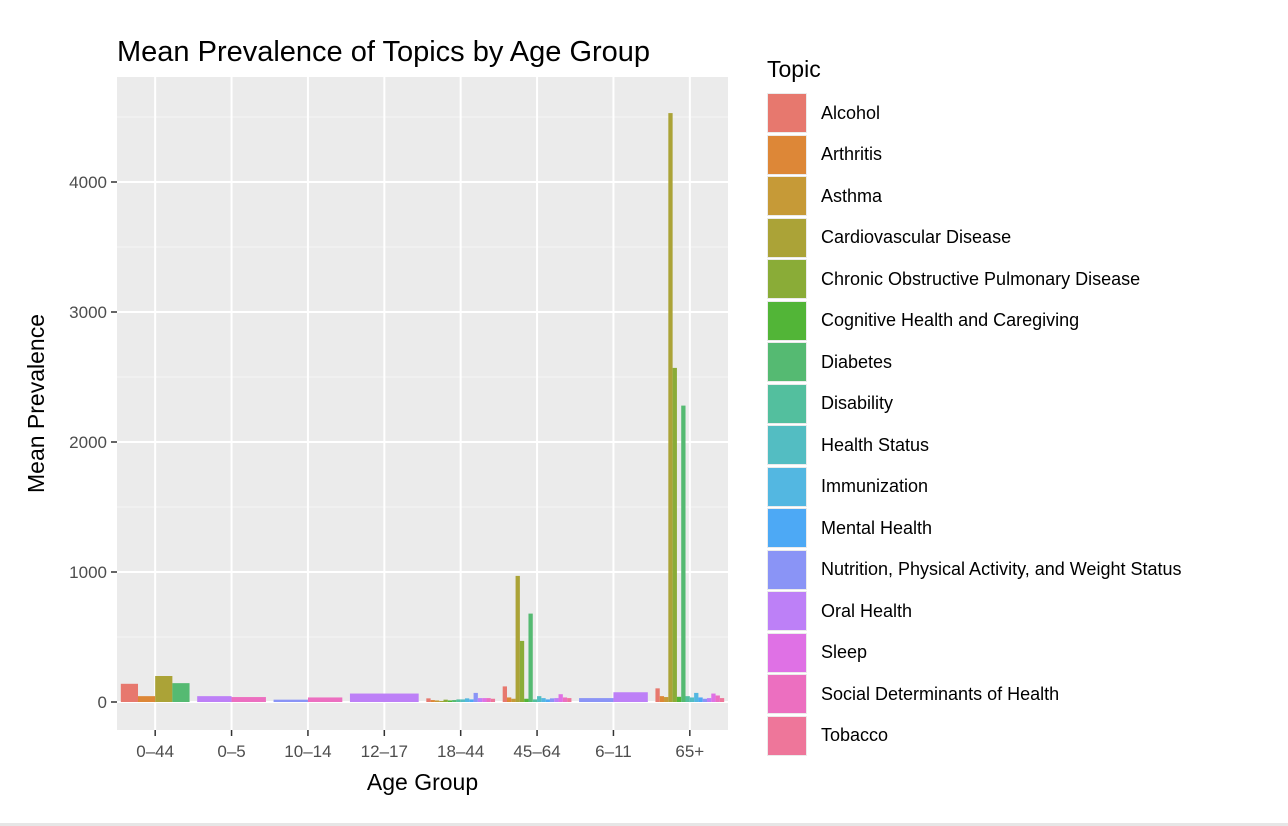 The height and width of the screenshot is (826, 1288). Describe the element at coordinates (88, 312) in the screenshot. I see `y-tick-label: 3000` at that location.